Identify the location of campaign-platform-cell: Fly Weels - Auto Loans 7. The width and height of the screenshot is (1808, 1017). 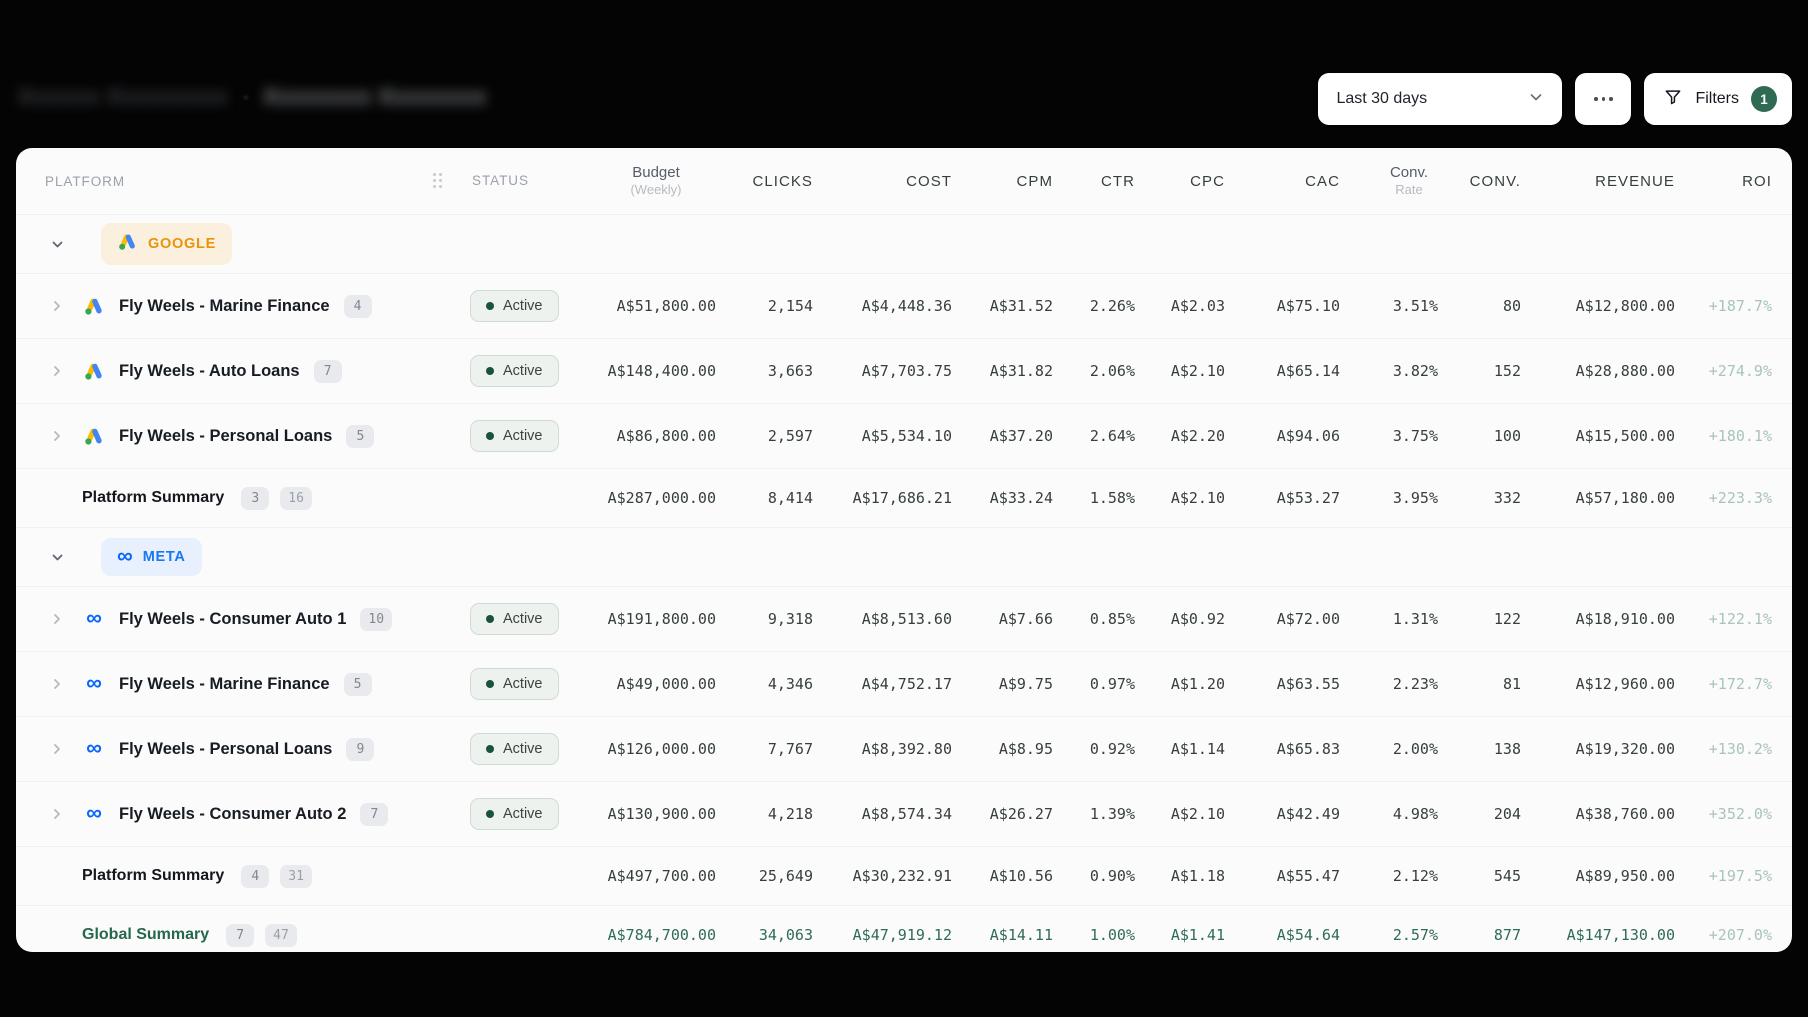
(236, 371).